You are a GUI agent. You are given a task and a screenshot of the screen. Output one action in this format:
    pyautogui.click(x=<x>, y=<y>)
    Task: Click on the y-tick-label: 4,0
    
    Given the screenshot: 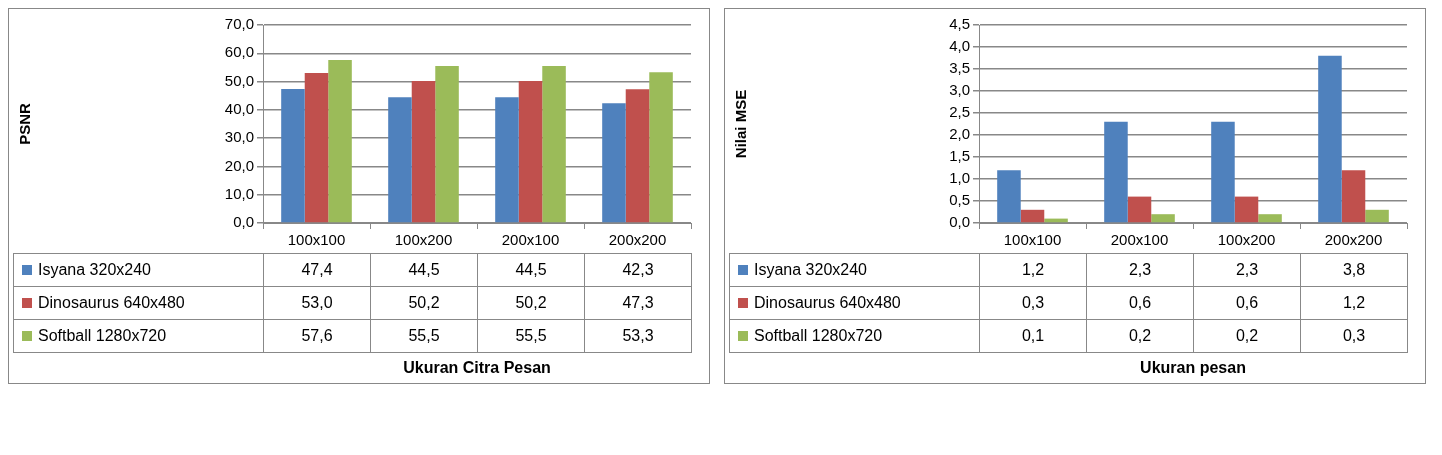 What is the action you would take?
    pyautogui.click(x=959, y=46)
    